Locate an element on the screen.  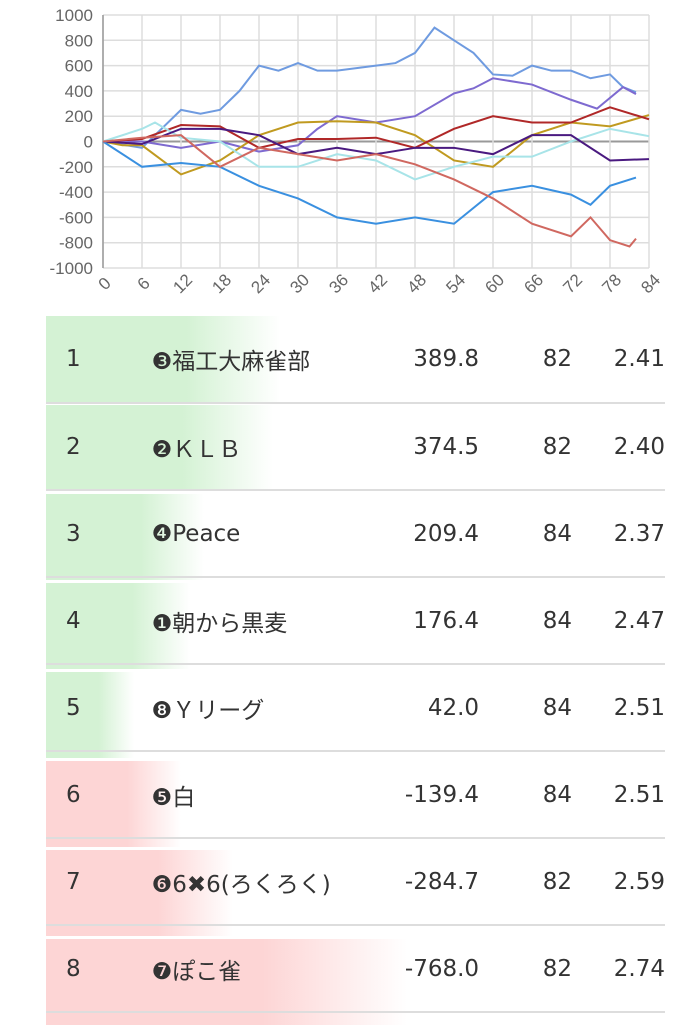
avg-cell: 2.40 is located at coordinates (639, 446).